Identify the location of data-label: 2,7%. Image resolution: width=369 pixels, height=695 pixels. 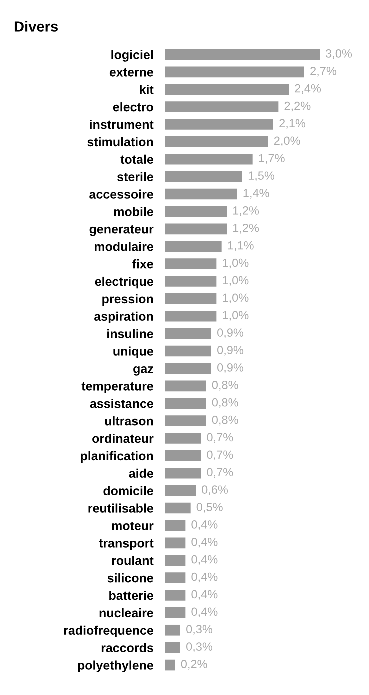
(323, 71).